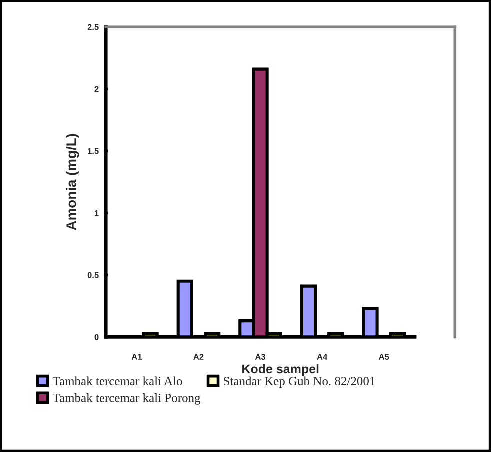 The width and height of the screenshot is (491, 452). What do you see at coordinates (93, 151) in the screenshot?
I see `y-tick-label: 1.5` at bounding box center [93, 151].